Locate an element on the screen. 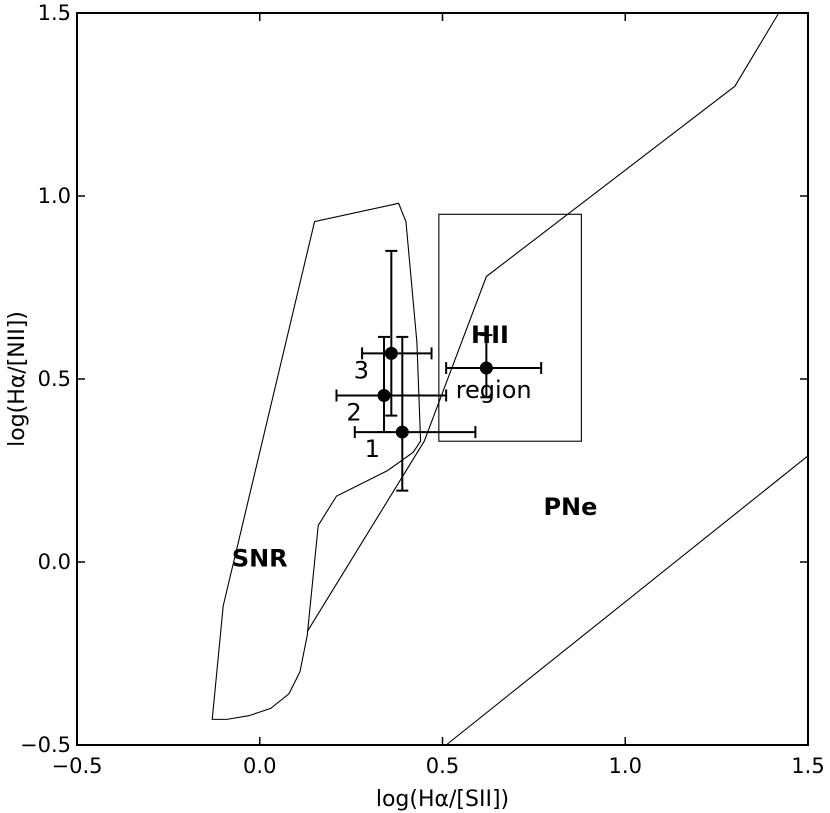  data-point-1: 1 is located at coordinates (415, 413).